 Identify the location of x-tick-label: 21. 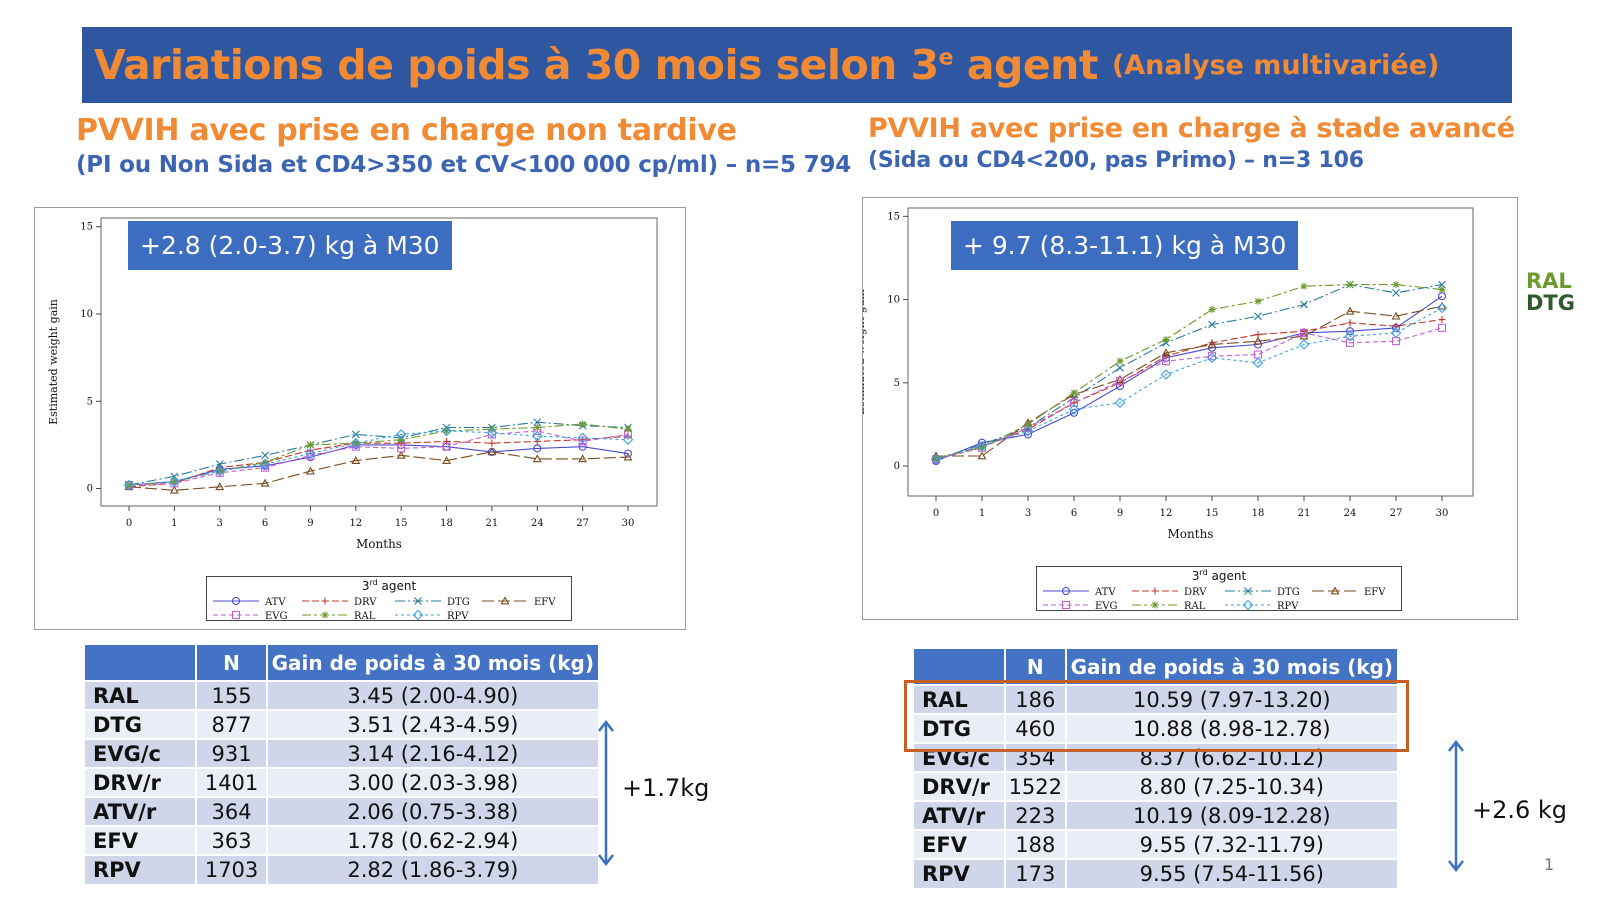
(492, 523).